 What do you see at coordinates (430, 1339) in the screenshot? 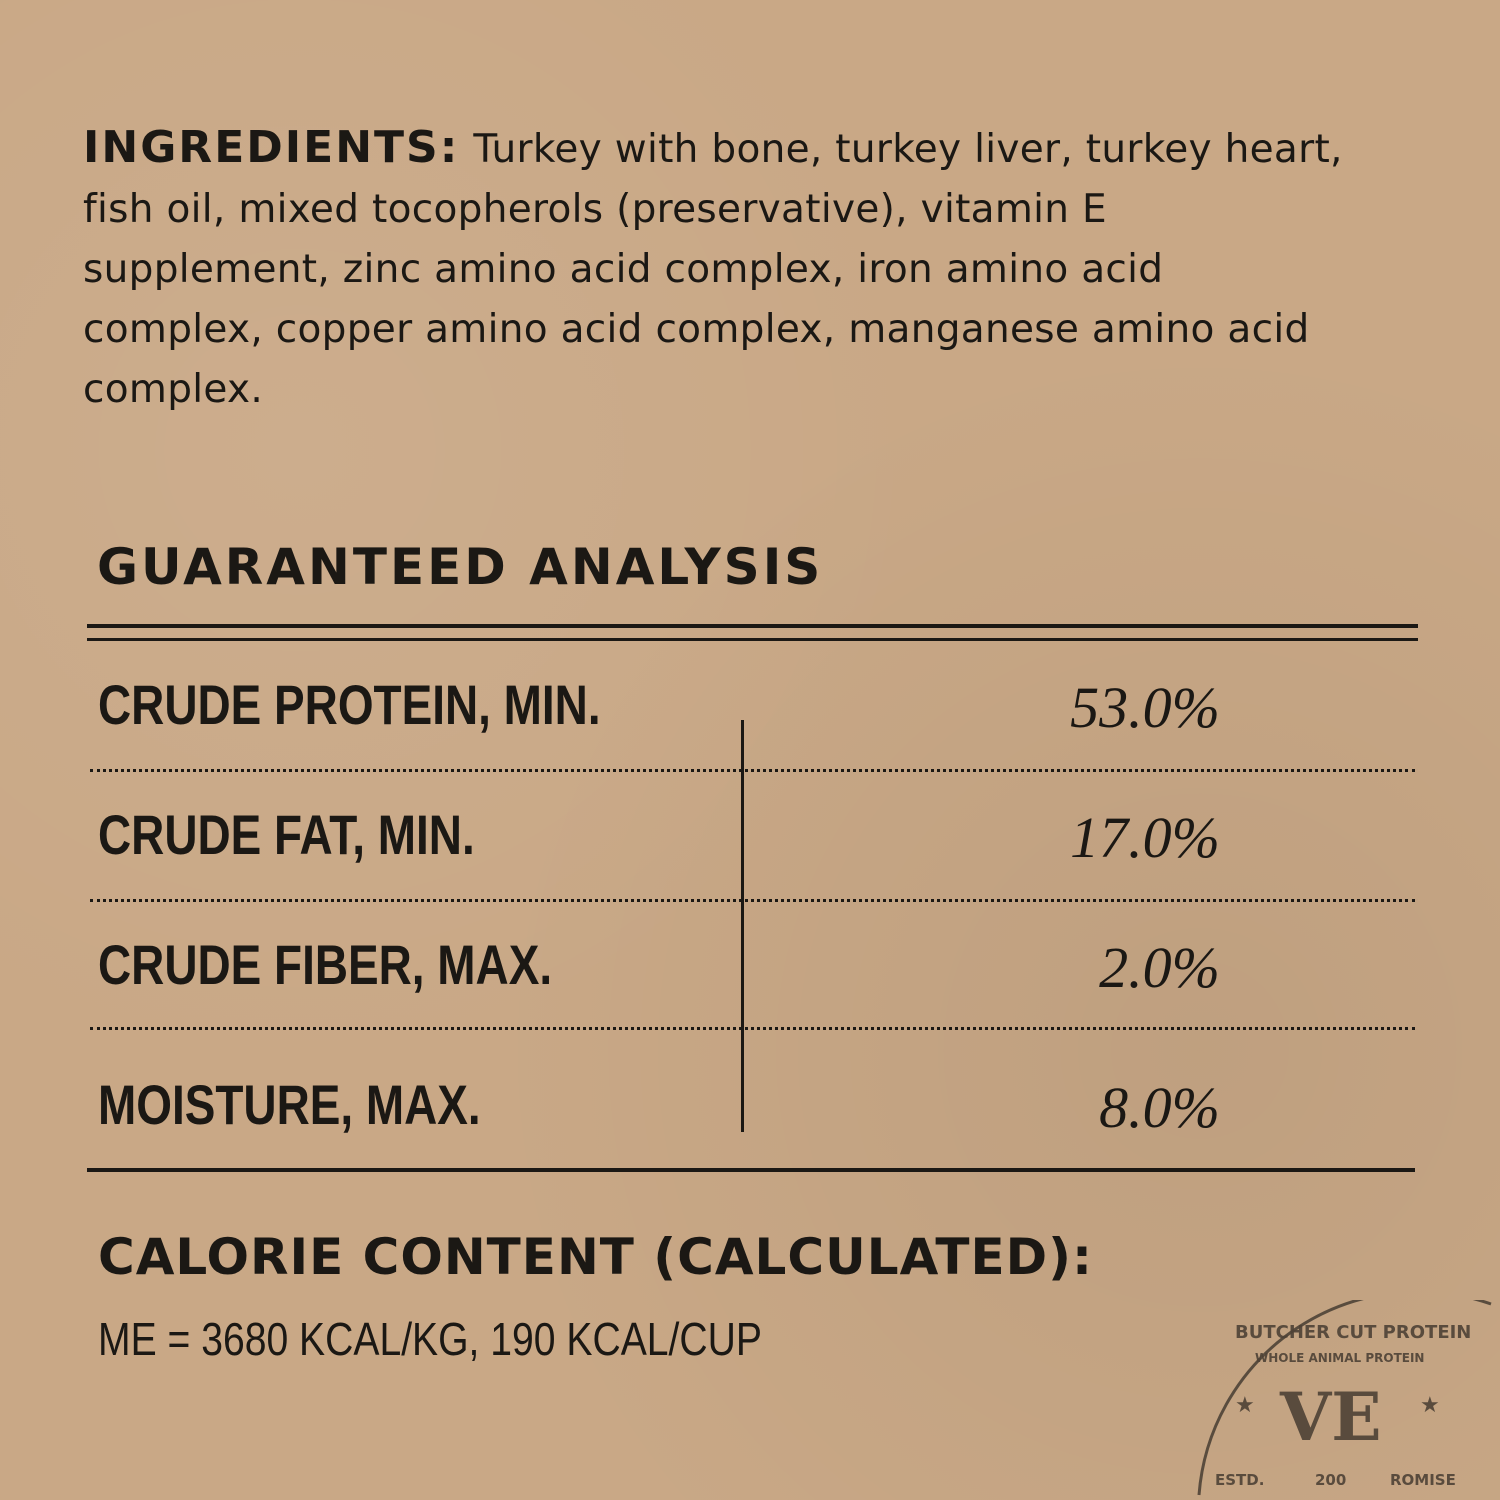
I see `calorie-value: ME = 3680 KCAL/KG, 190 KCAL/CUP` at bounding box center [430, 1339].